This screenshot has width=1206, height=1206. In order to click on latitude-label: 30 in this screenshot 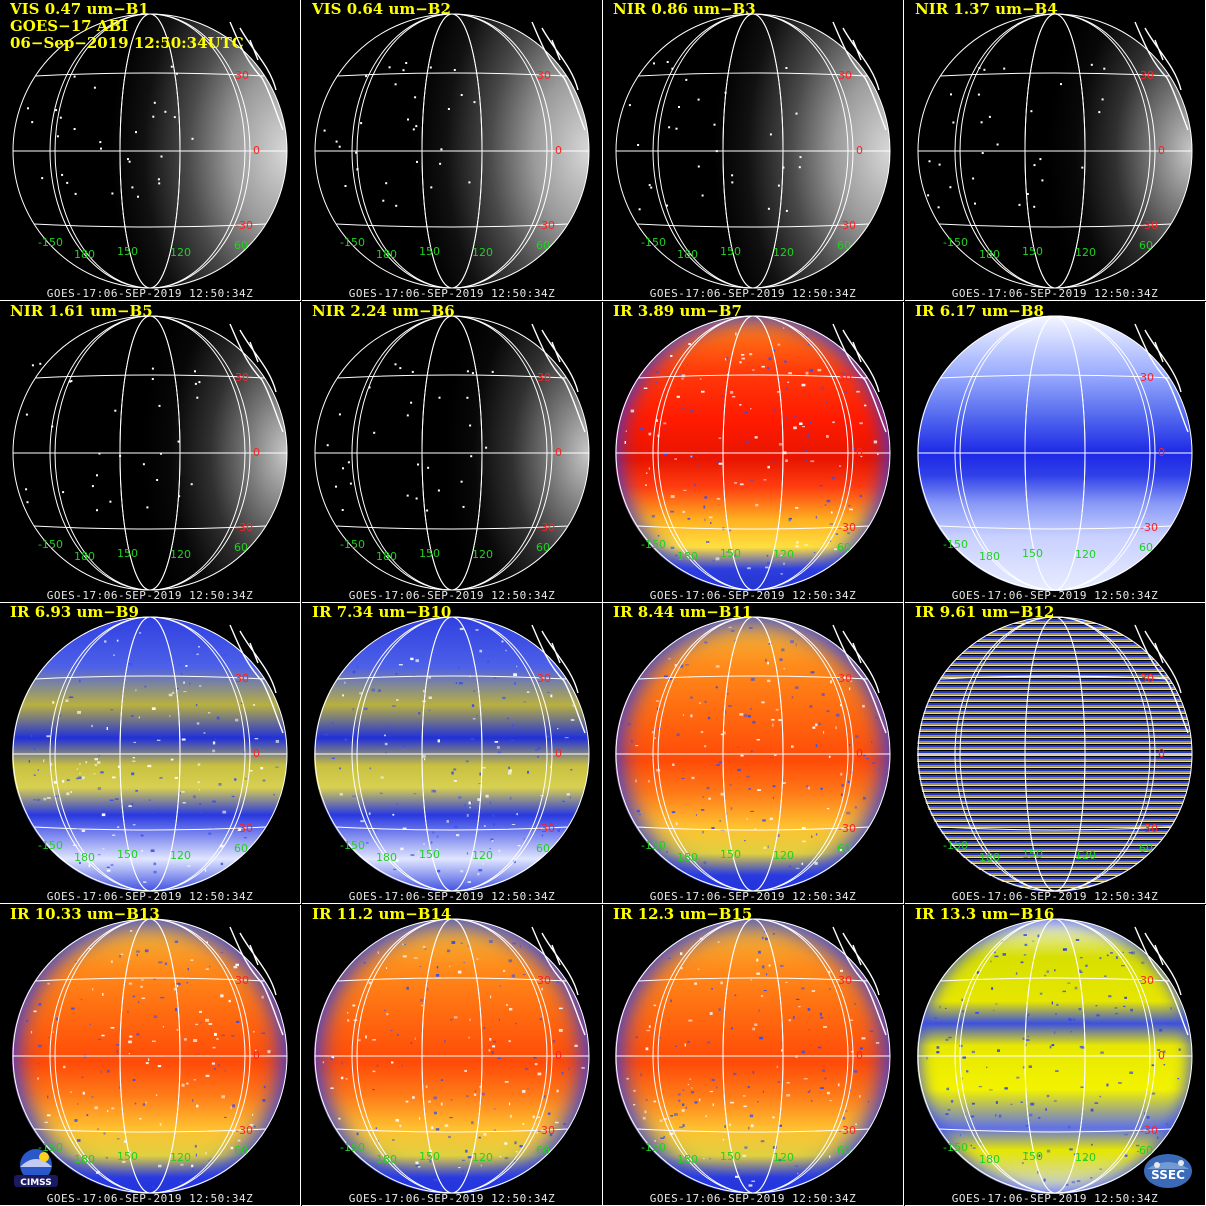, I will do `click(1147, 678)`.